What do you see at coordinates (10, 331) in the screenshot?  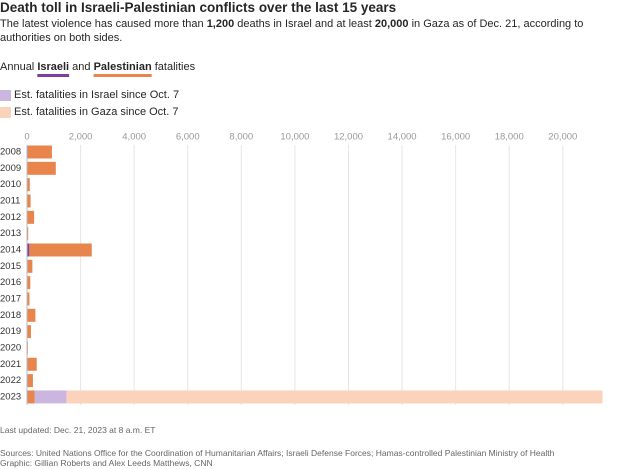 I see `y-tick-label: 2019` at bounding box center [10, 331].